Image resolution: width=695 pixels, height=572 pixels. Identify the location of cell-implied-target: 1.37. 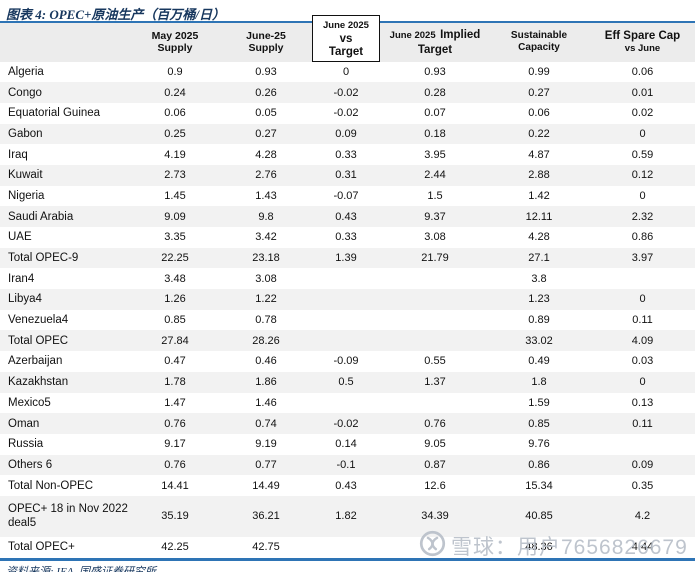
(435, 382).